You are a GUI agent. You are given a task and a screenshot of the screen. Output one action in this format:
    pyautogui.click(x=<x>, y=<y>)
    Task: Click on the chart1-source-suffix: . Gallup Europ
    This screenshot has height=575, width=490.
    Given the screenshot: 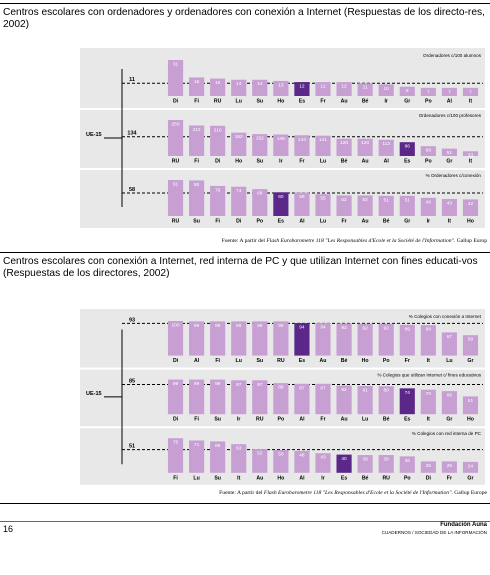 What is the action you would take?
    pyautogui.click(x=470, y=241)
    